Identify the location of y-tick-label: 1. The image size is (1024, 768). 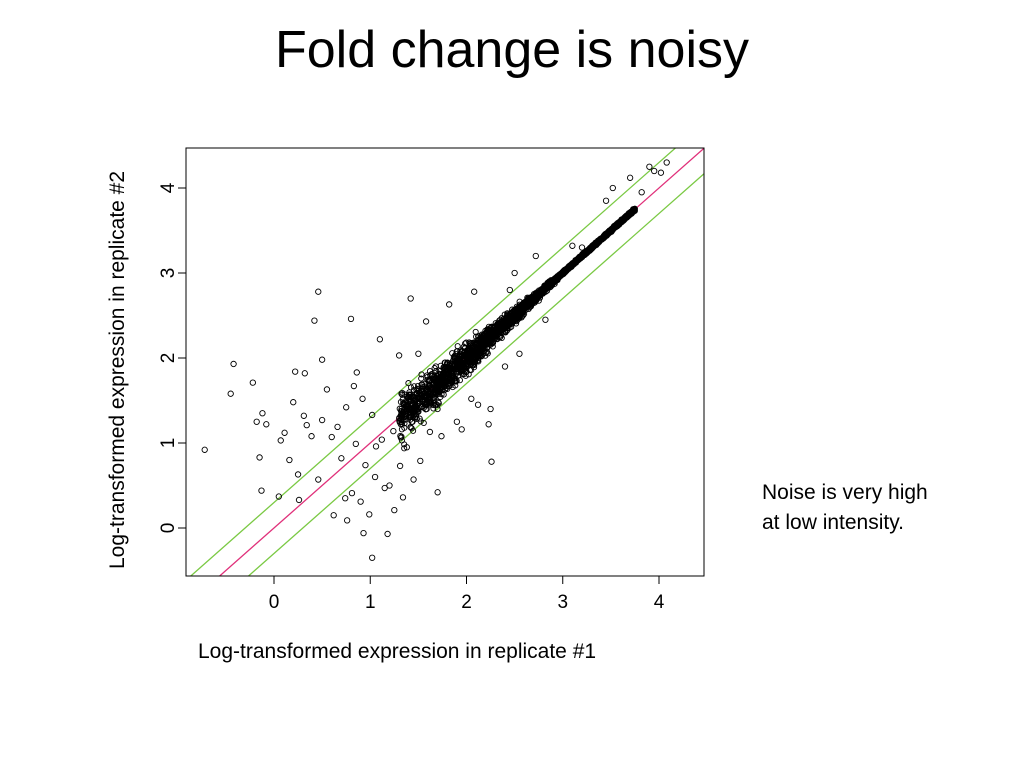
(168, 443).